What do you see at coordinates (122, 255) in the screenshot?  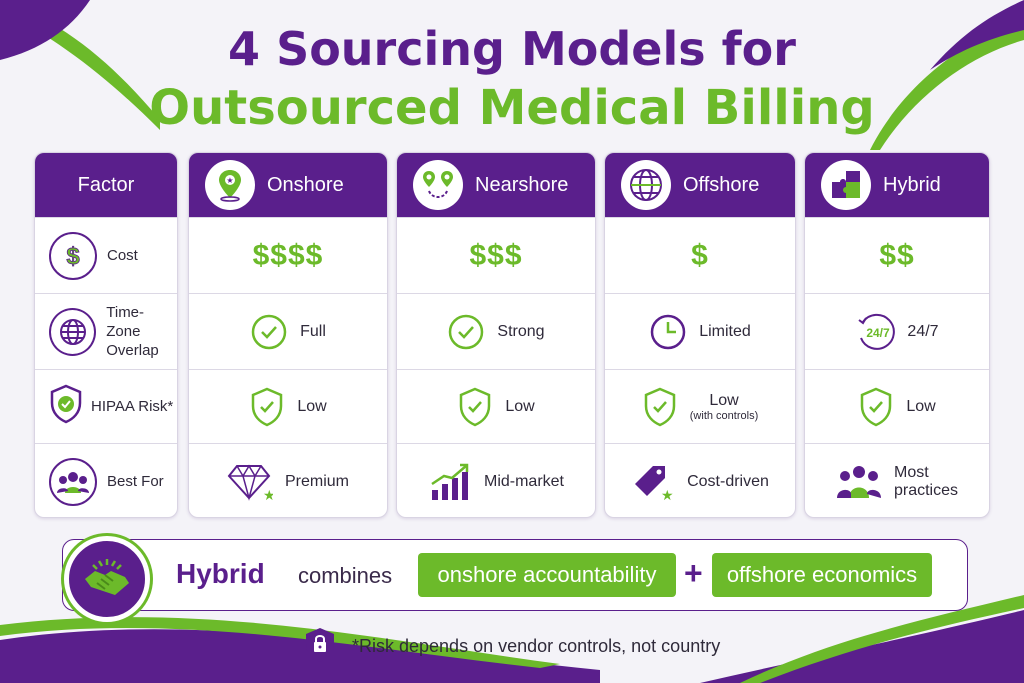 I see `factor-label-cost: Cost` at bounding box center [122, 255].